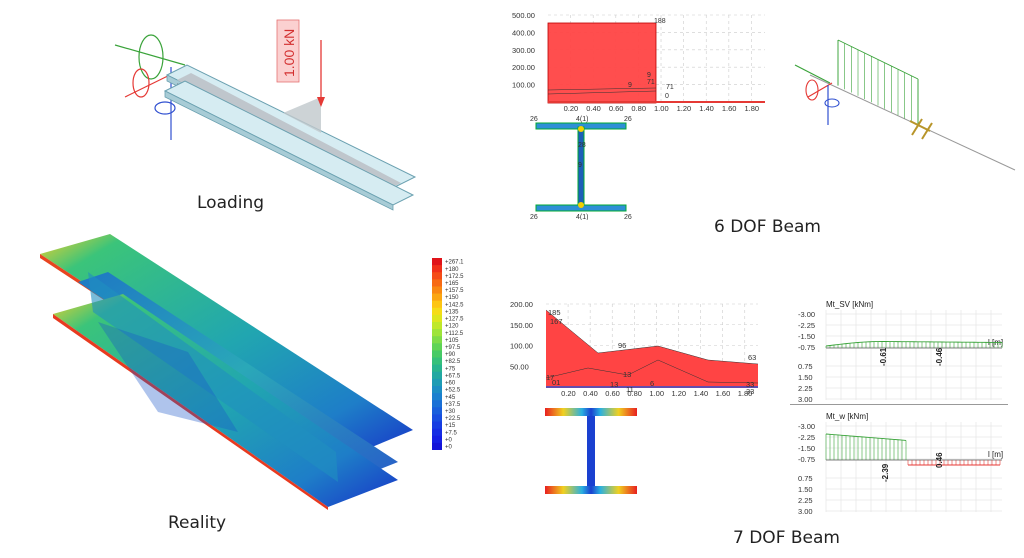 The height and width of the screenshot is (558, 1024). Describe the element at coordinates (806, 325) in the screenshot. I see `mt-sv-y-tick: -2.25` at that location.